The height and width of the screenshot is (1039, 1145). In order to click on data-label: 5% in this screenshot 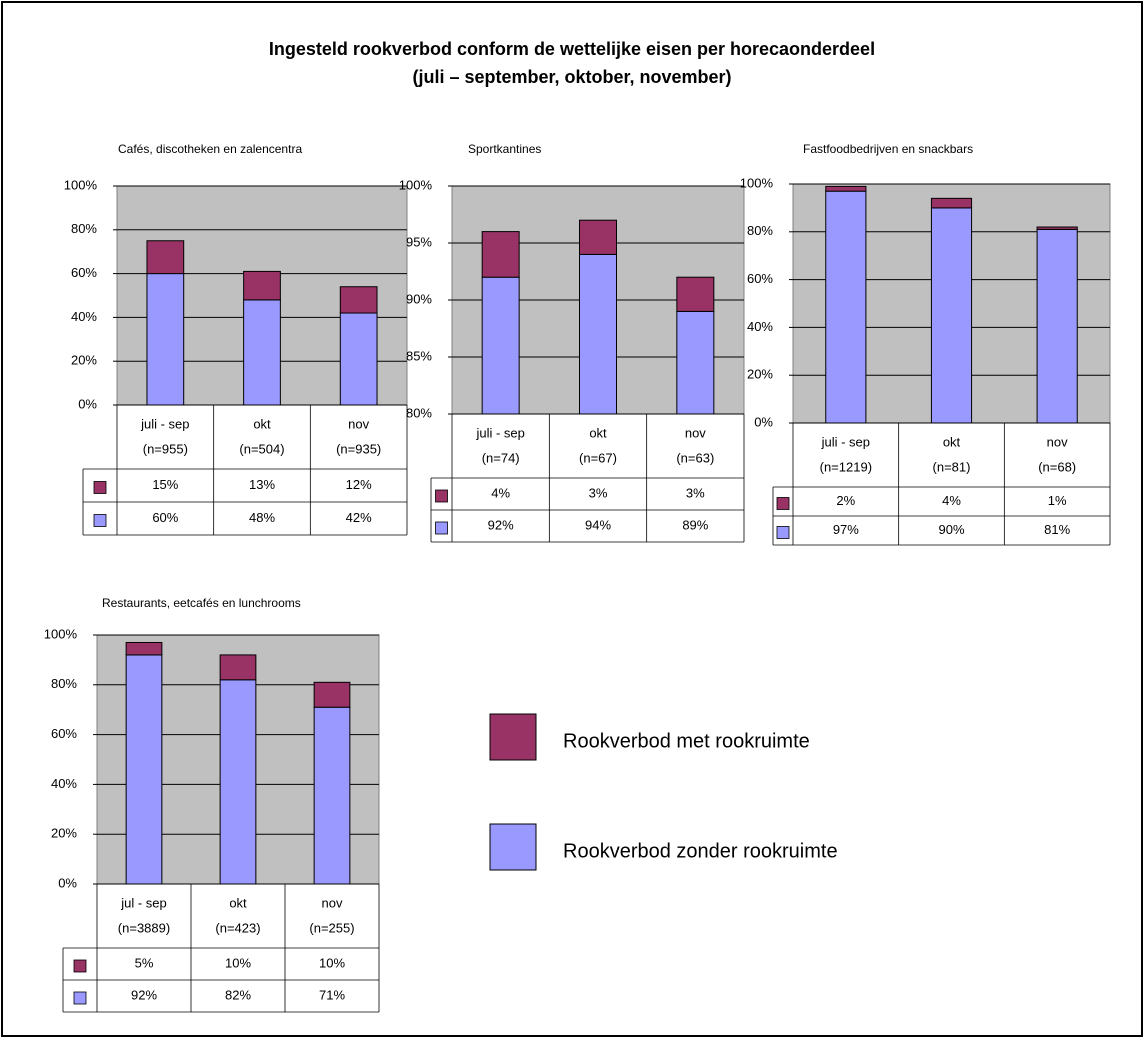, I will do `click(144, 962)`.